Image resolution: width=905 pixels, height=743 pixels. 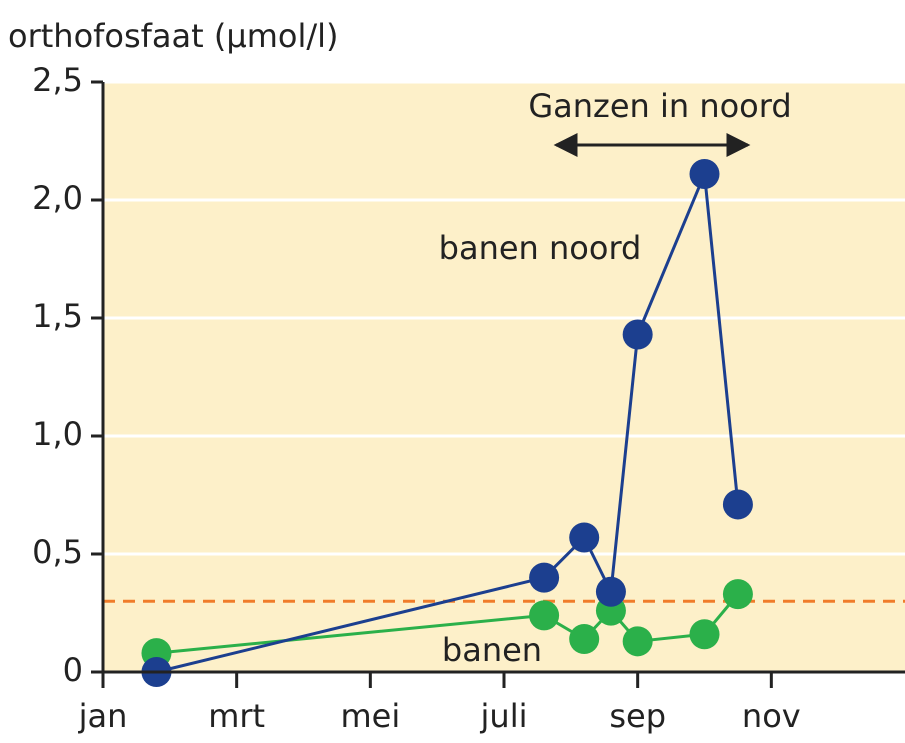 What do you see at coordinates (504, 716) in the screenshot?
I see `x-tick-label: juli` at bounding box center [504, 716].